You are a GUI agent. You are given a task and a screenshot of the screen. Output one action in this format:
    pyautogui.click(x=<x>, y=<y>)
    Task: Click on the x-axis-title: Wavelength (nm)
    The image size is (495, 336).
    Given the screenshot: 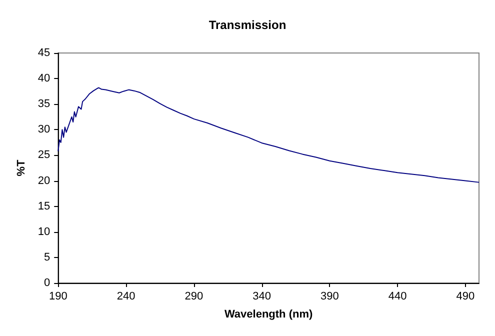 What is the action you would take?
    pyautogui.click(x=268, y=314)
    